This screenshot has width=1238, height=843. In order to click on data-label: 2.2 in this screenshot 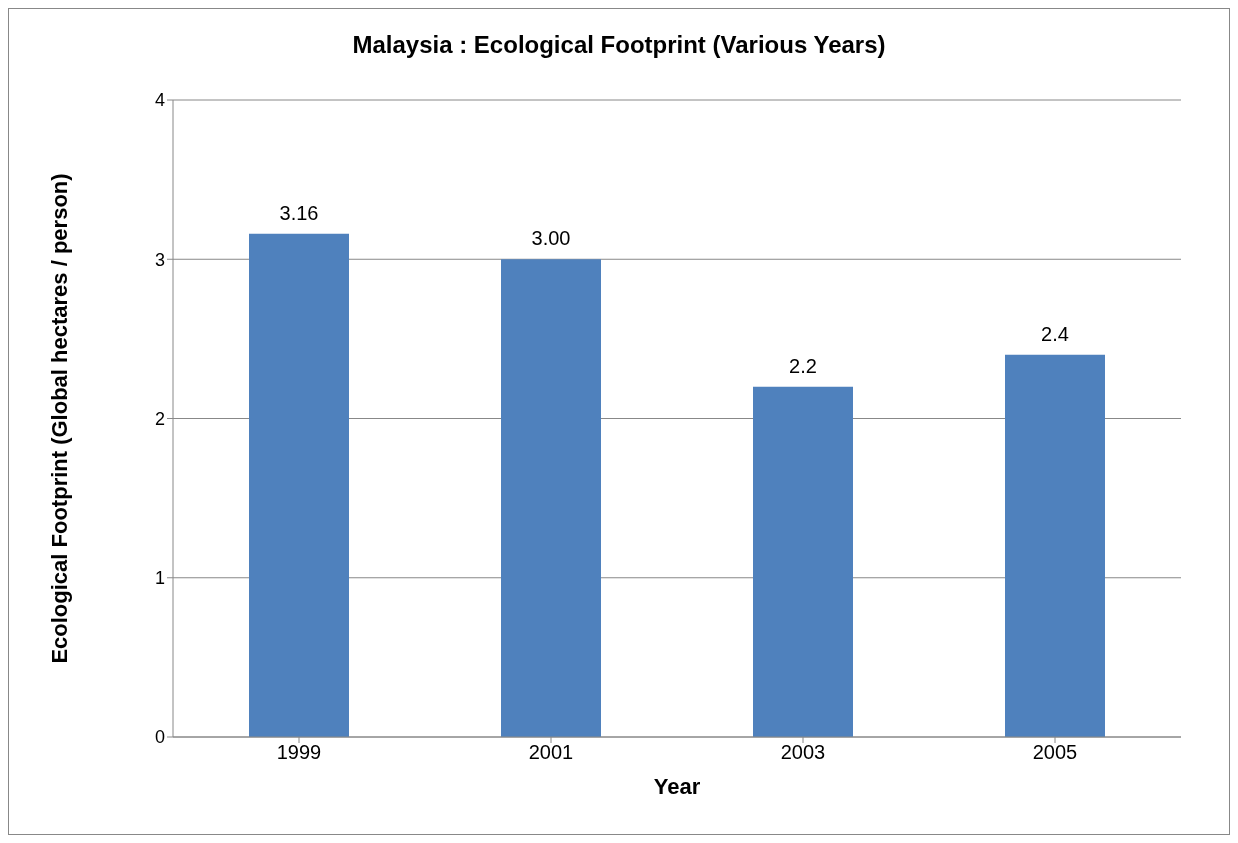, I will do `click(803, 365)`.